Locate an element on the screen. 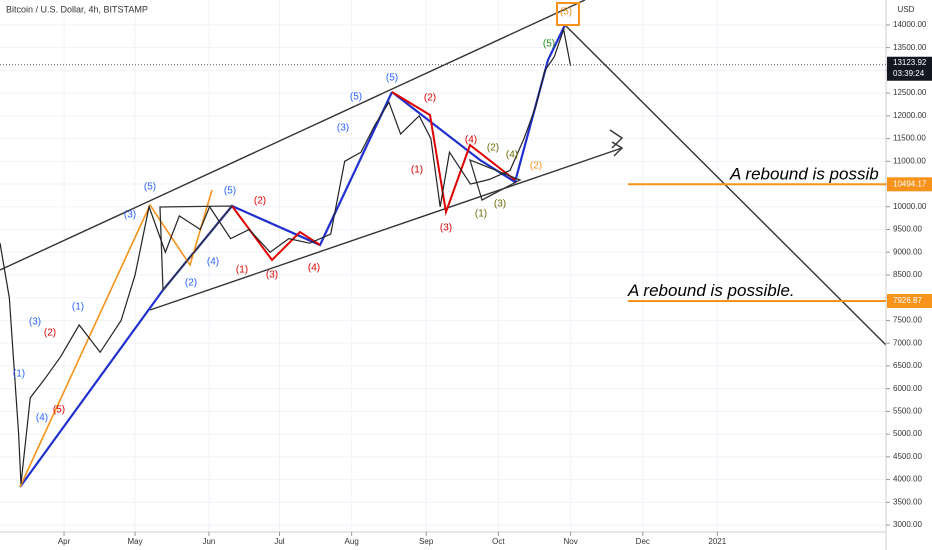 The image size is (932, 550). y-tick-label: 6500.00 is located at coordinates (907, 365).